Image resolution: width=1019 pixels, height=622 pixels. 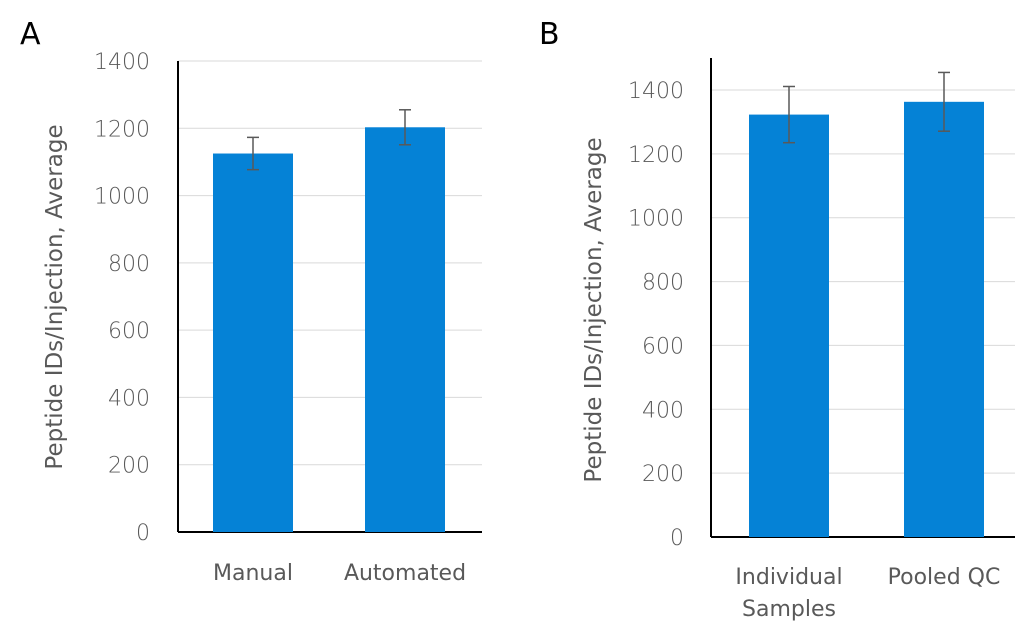 I want to click on panel-letter: A, so click(x=30, y=34).